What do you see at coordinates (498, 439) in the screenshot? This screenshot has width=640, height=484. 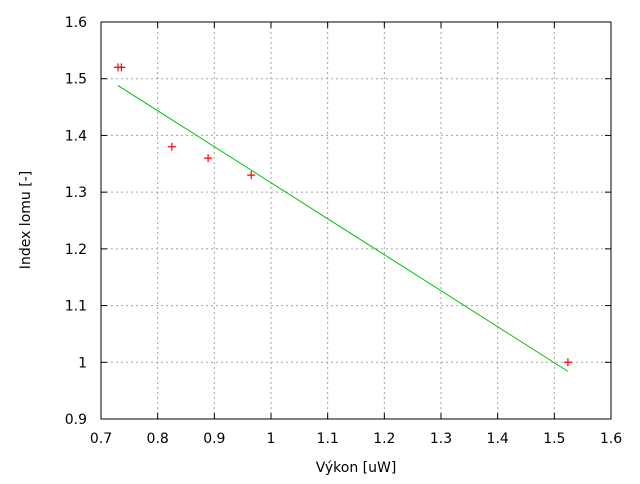 I see `x-tick-label: 1.4` at bounding box center [498, 439].